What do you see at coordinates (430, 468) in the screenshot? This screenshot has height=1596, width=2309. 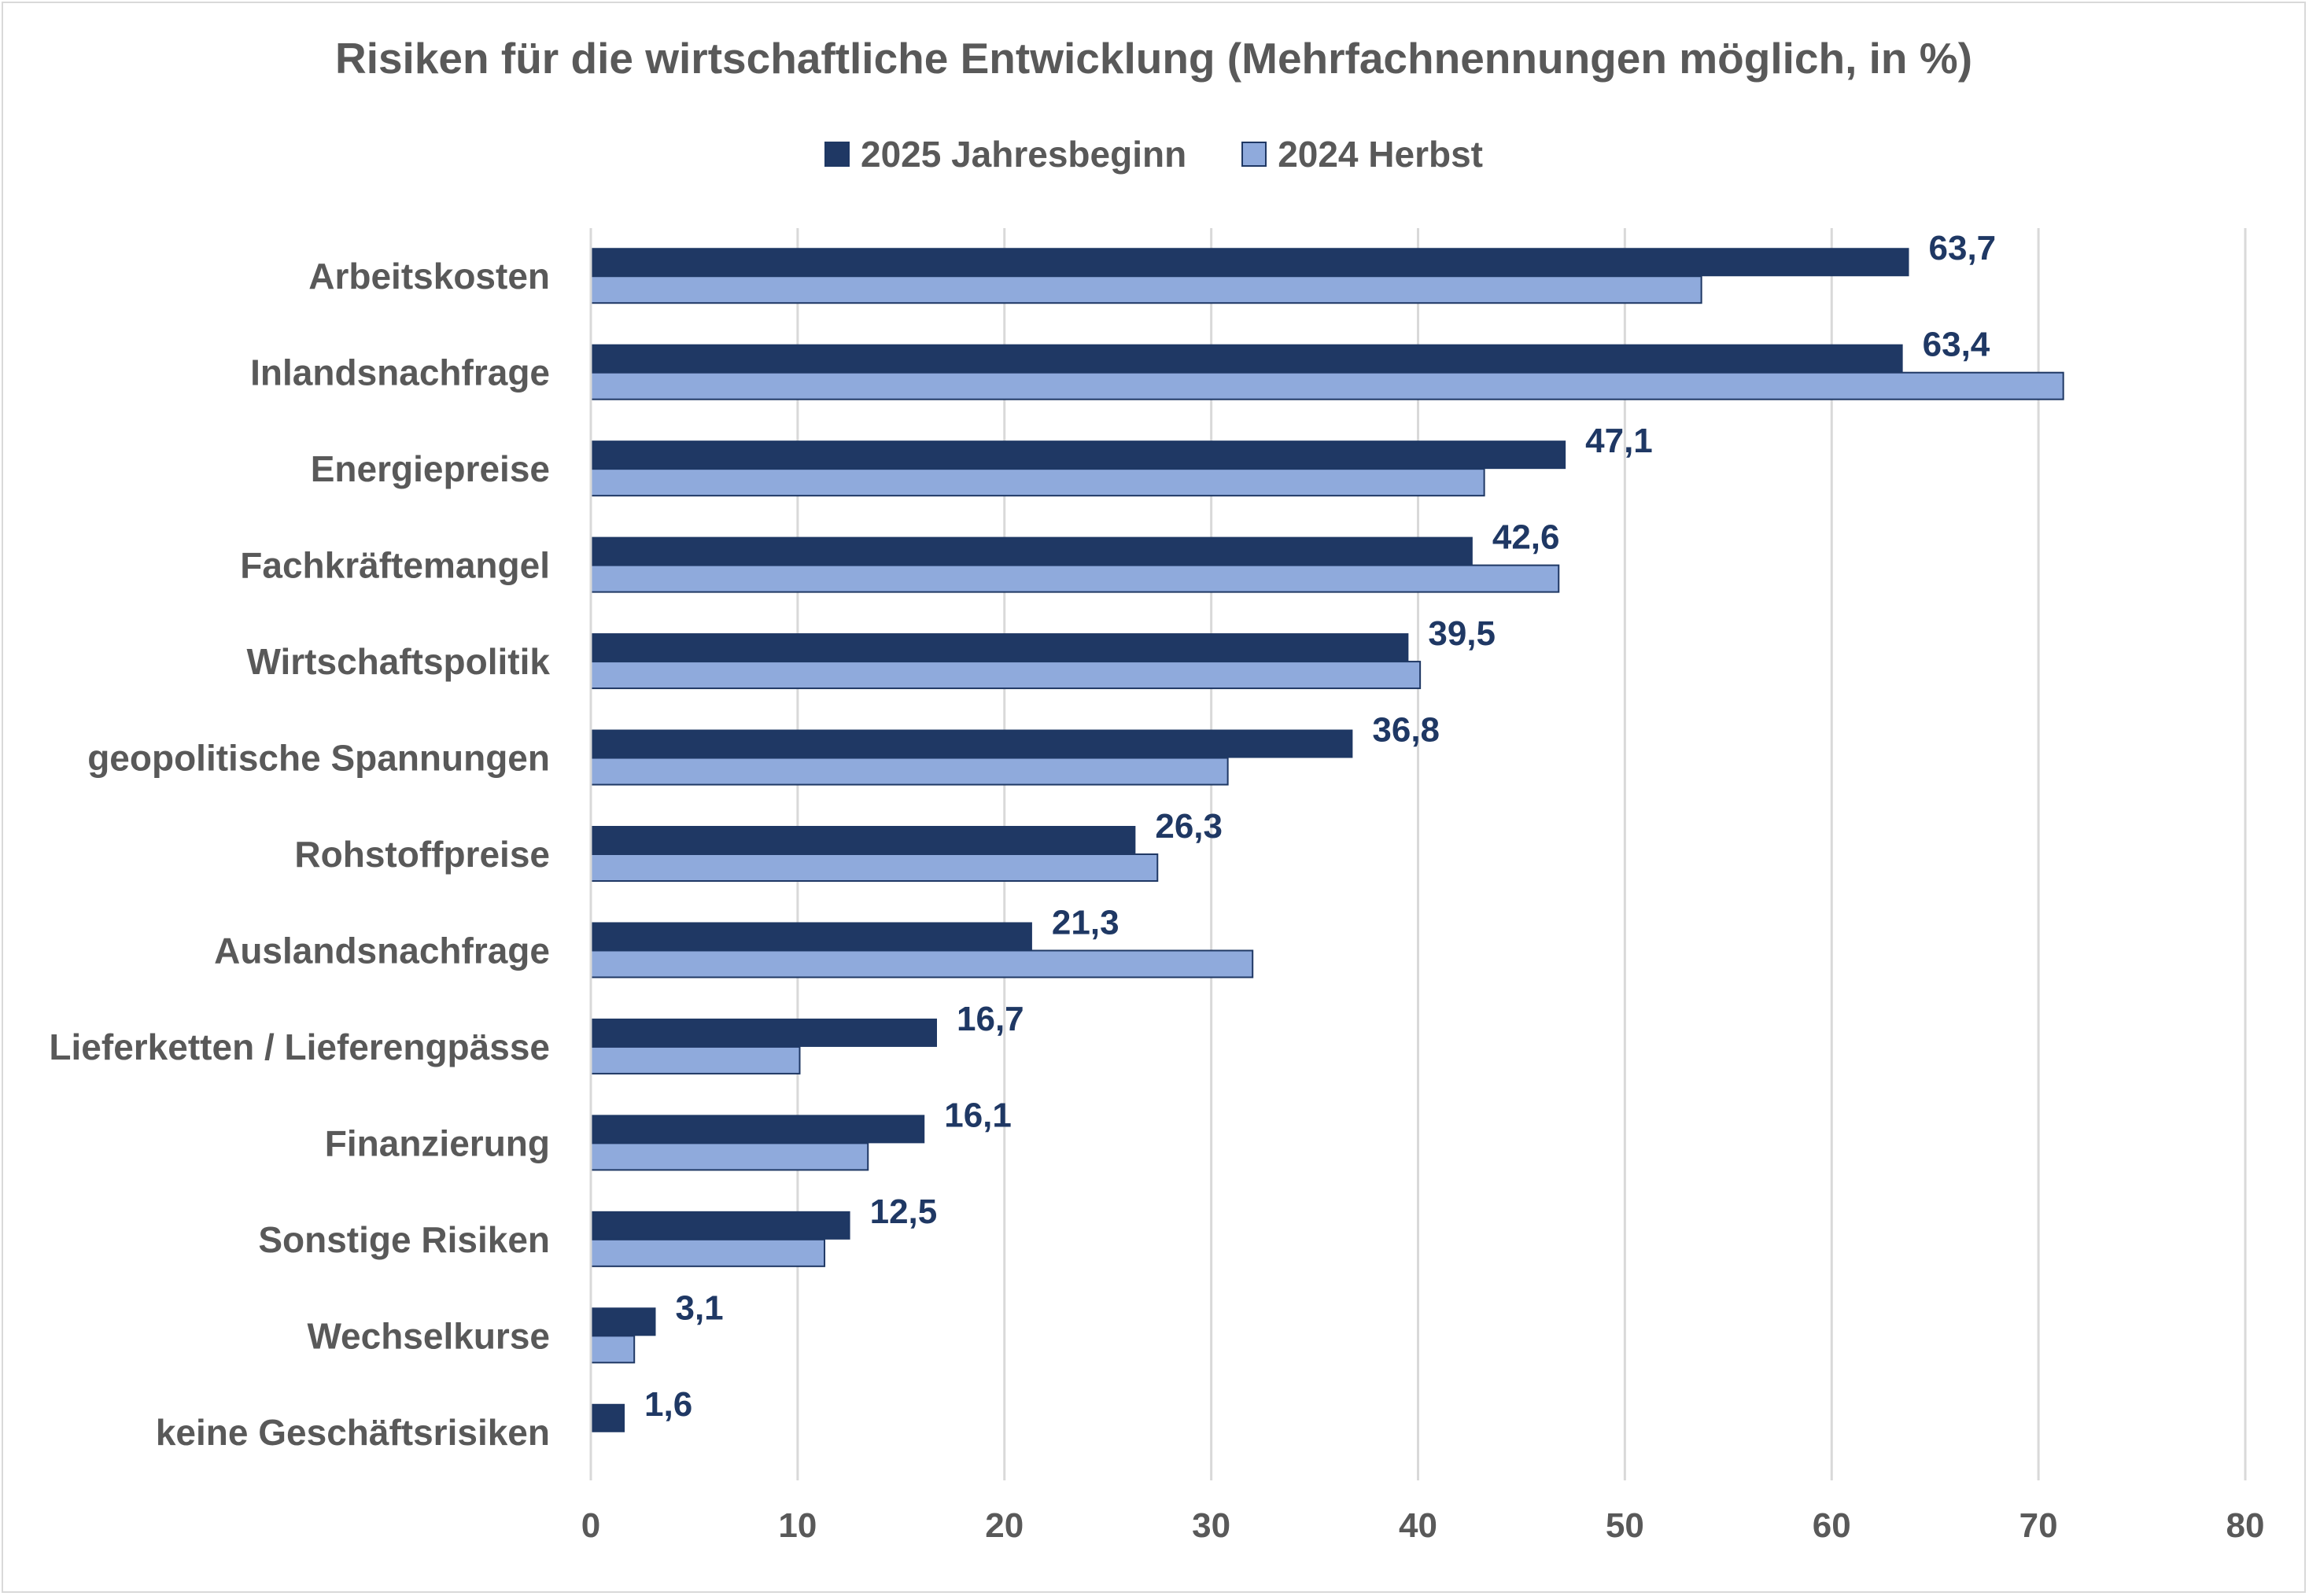 I see `category-label-2: Energiepreise` at bounding box center [430, 468].